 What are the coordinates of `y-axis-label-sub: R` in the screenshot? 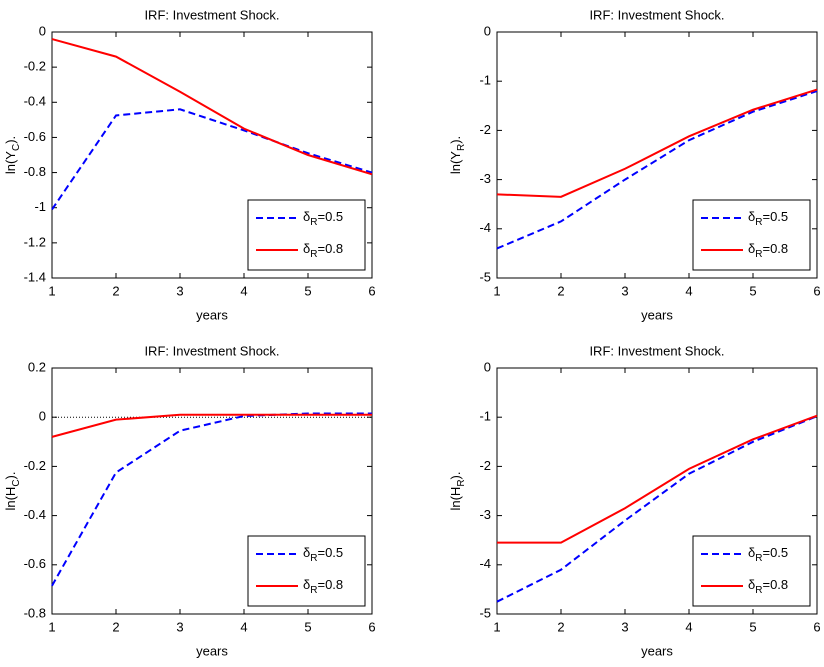 It's located at (461, 482).